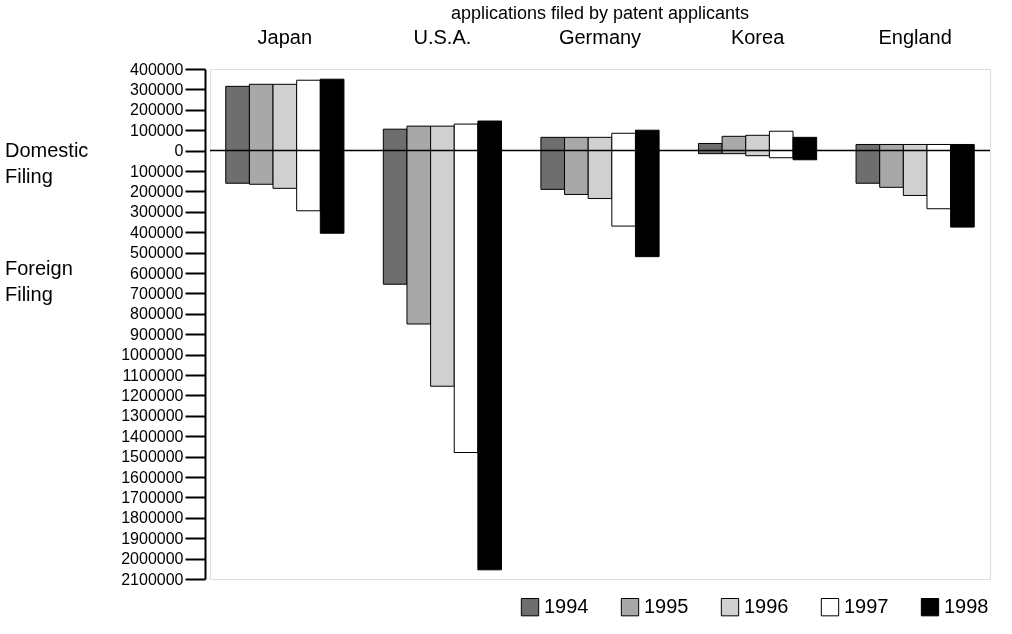 The height and width of the screenshot is (634, 1012). What do you see at coordinates (866, 606) in the screenshot?
I see `legend-label: 1997` at bounding box center [866, 606].